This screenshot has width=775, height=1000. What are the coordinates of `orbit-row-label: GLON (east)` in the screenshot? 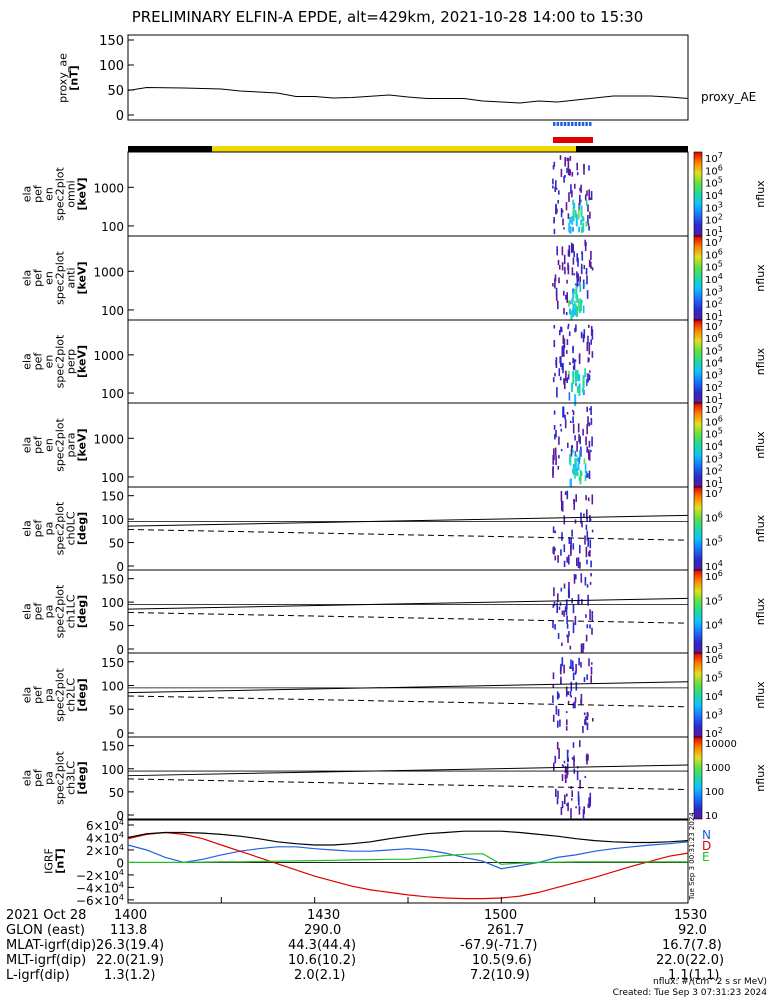 It's located at (45, 930).